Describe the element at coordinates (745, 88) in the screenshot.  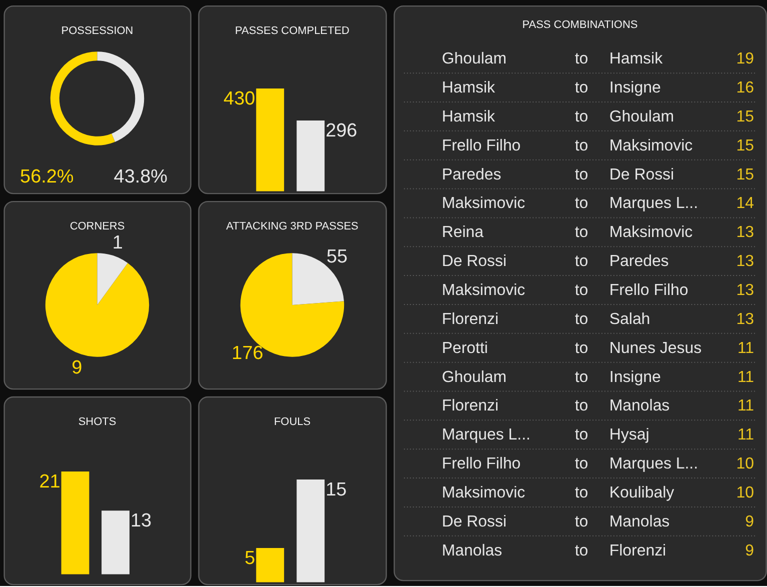
I see `data-label: 16` at that location.